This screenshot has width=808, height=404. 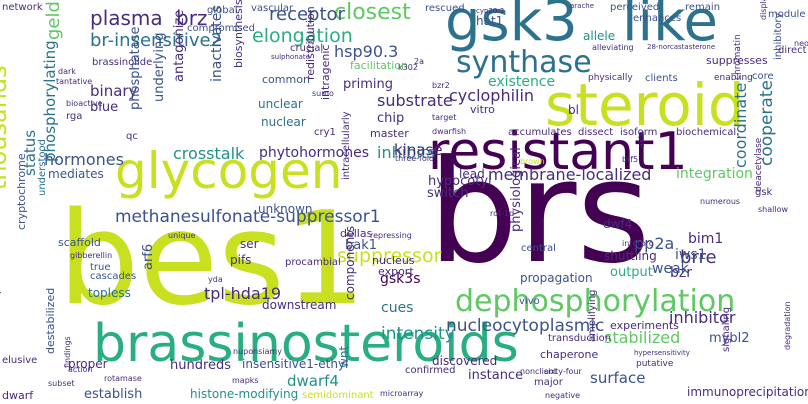 What do you see at coordinates (313, 381) in the screenshot?
I see `cloud-word: dwarf4` at bounding box center [313, 381].